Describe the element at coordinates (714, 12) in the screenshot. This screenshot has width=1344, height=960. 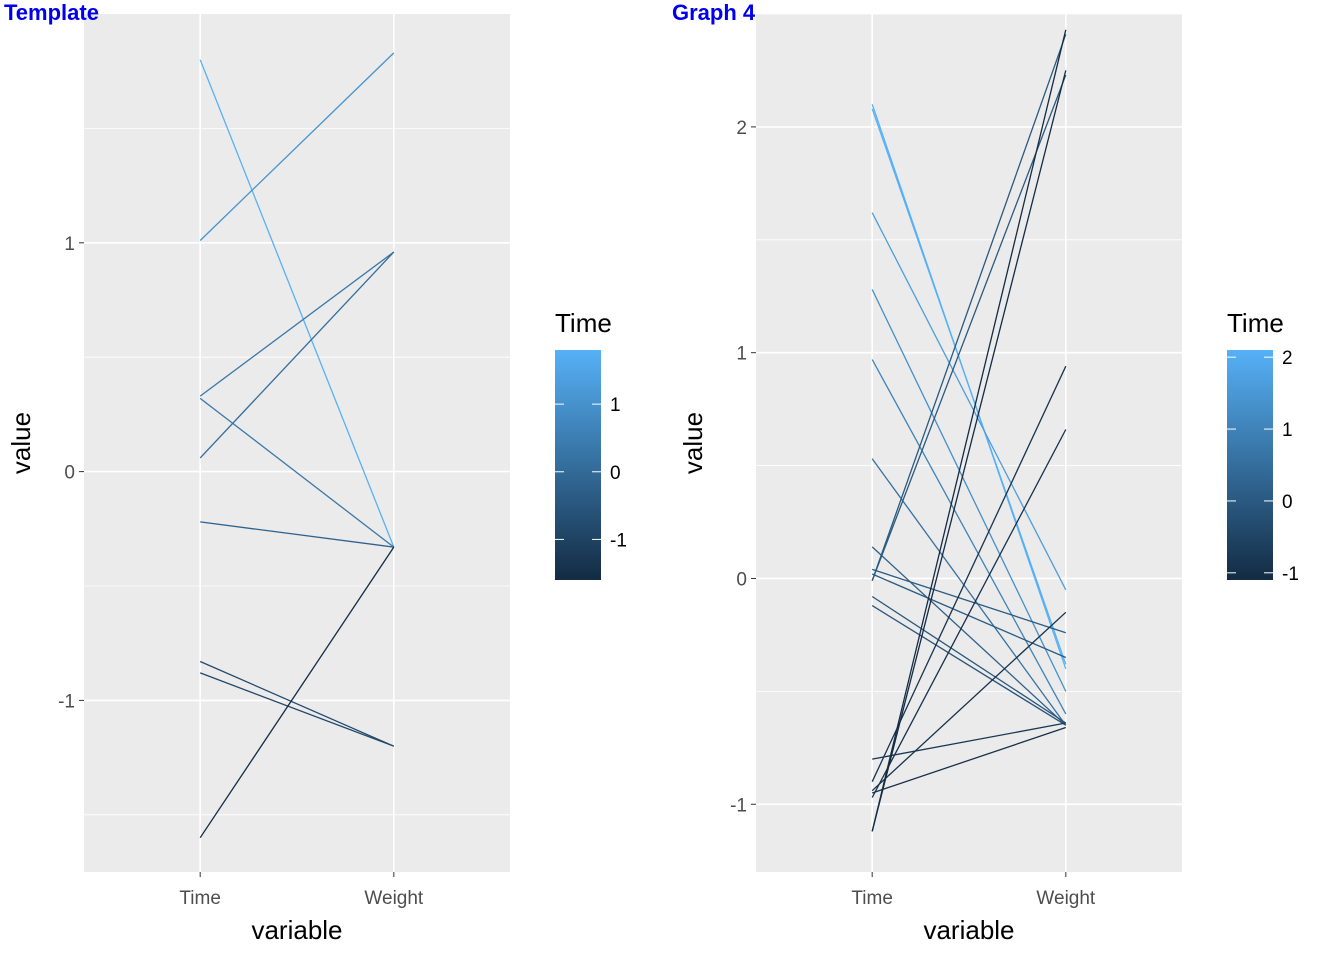
I see `plot-title: Graph 4` at that location.